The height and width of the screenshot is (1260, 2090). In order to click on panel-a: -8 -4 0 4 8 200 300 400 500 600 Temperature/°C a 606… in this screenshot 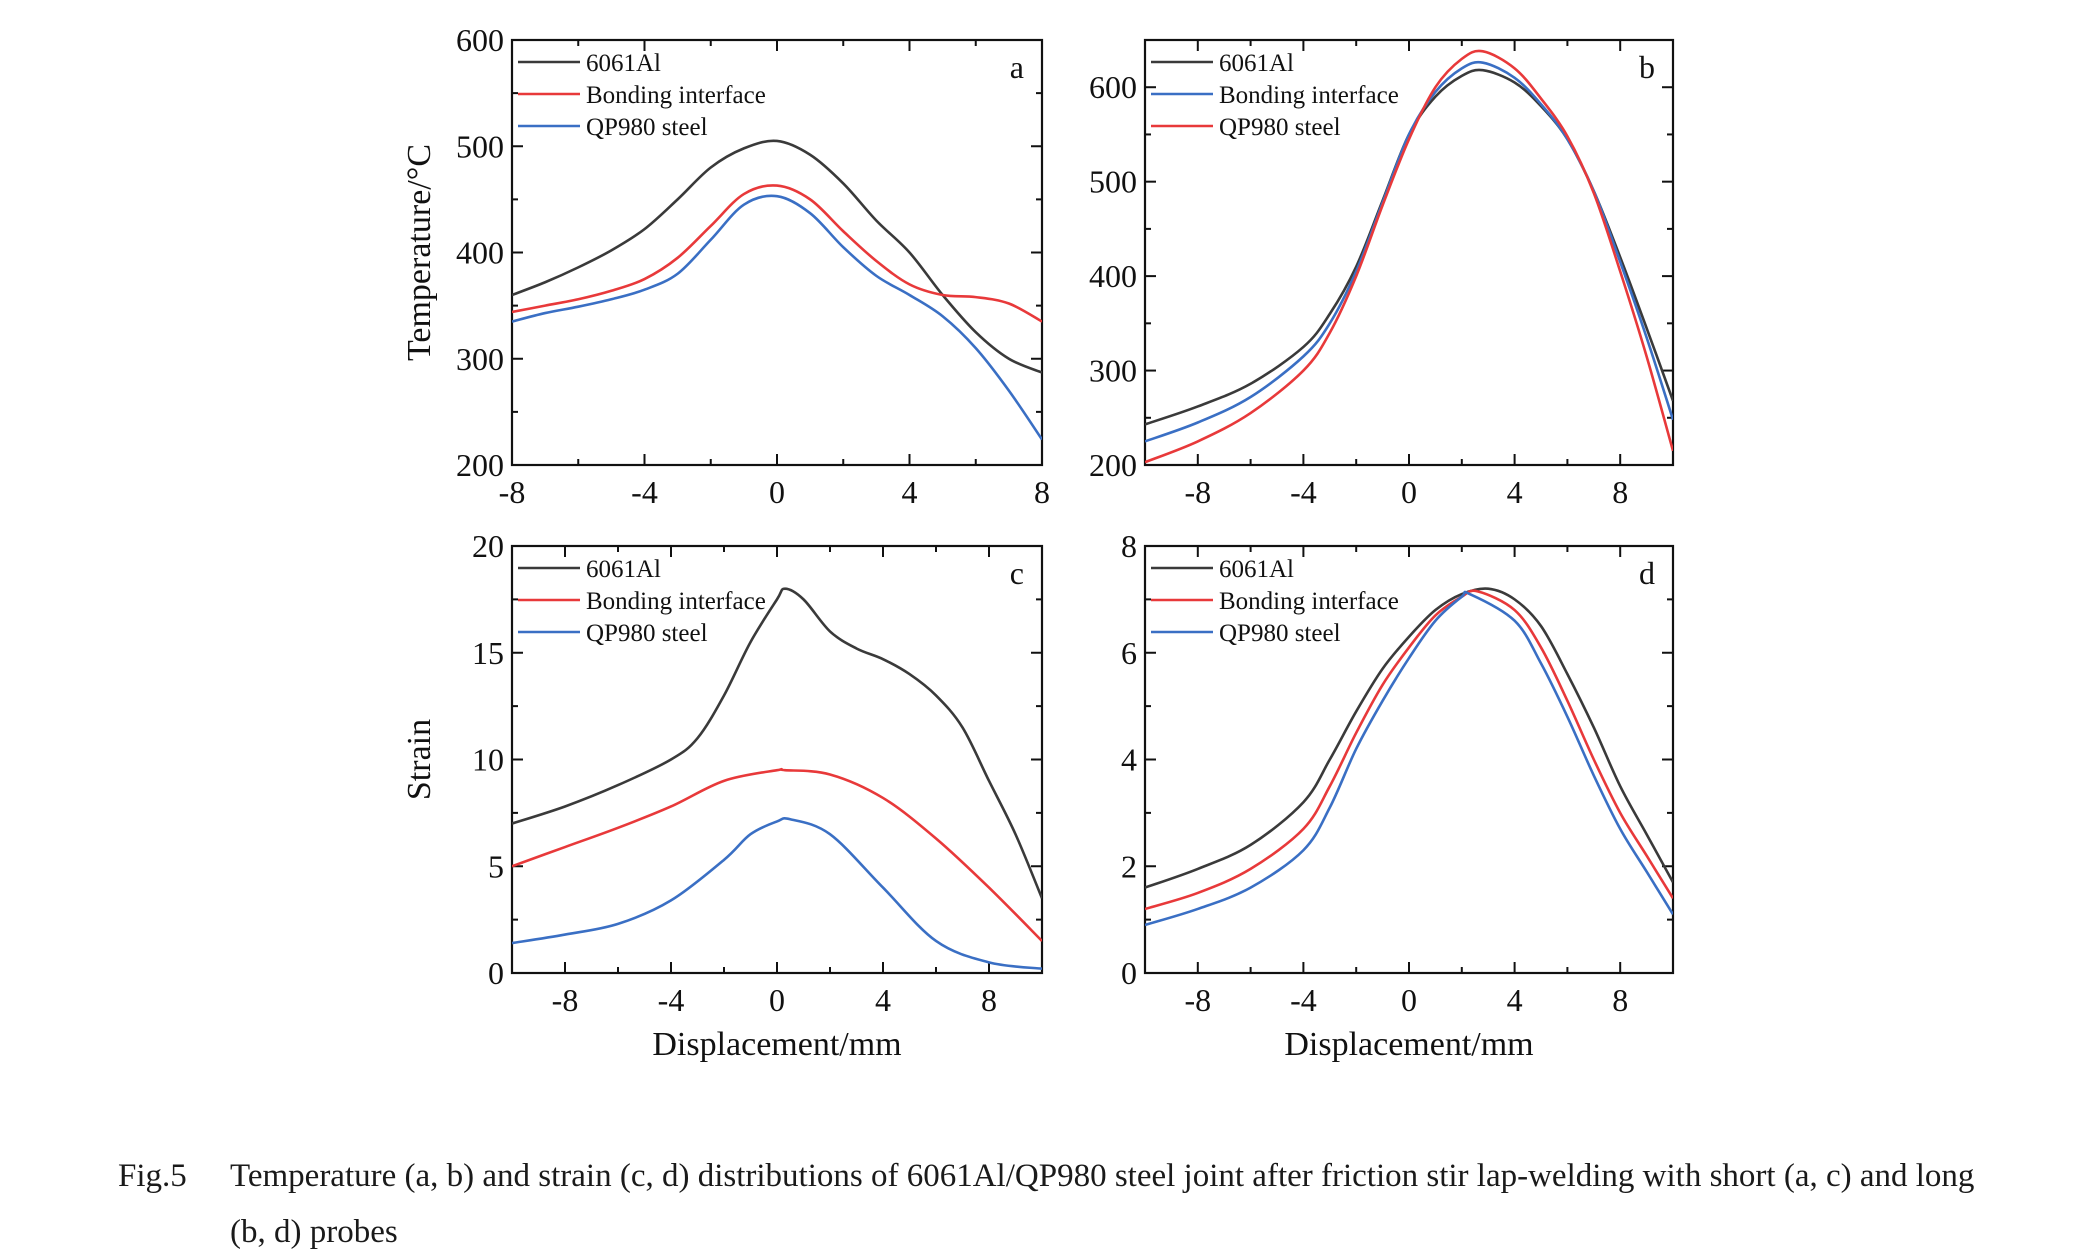, I will do `click(725, 266)`.